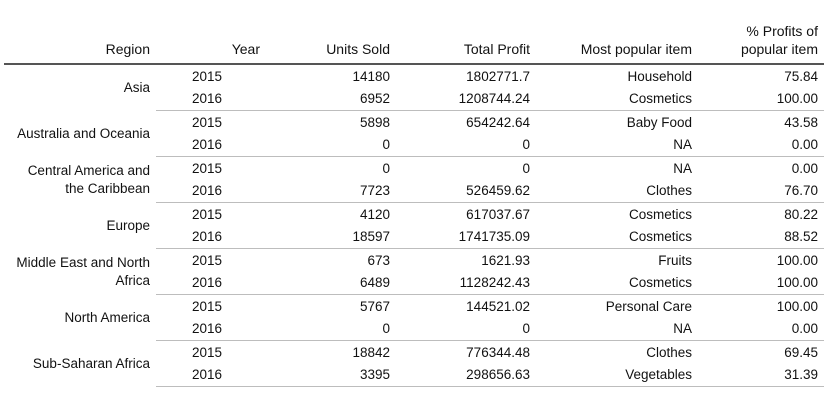 This screenshot has height=402, width=828. Describe the element at coordinates (371, 352) in the screenshot. I see `units-sold-cell: 18842` at that location.